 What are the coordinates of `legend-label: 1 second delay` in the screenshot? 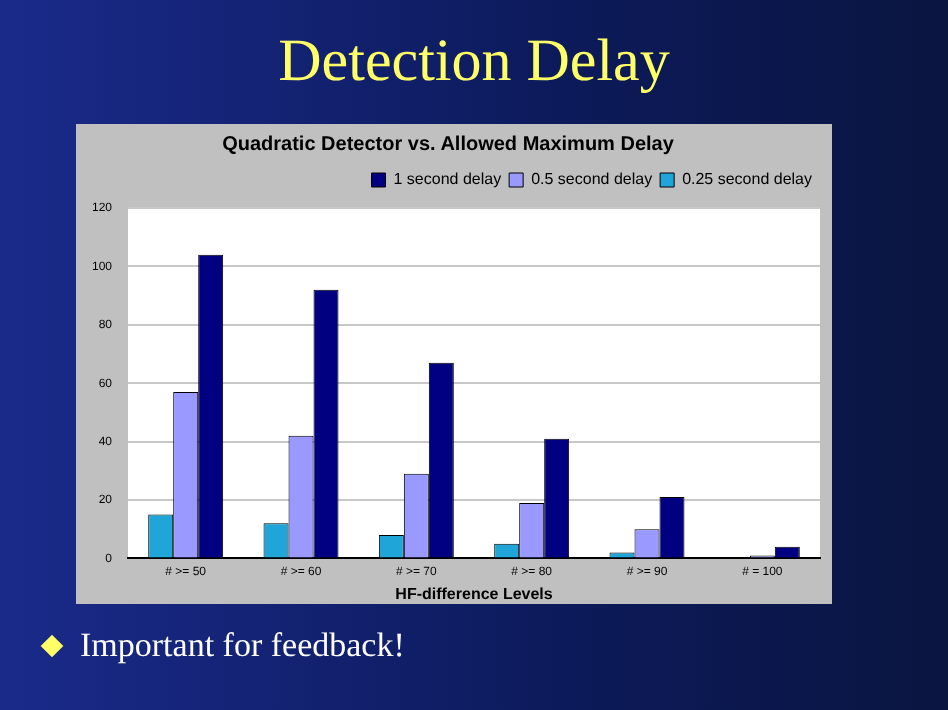 It's located at (447, 179).